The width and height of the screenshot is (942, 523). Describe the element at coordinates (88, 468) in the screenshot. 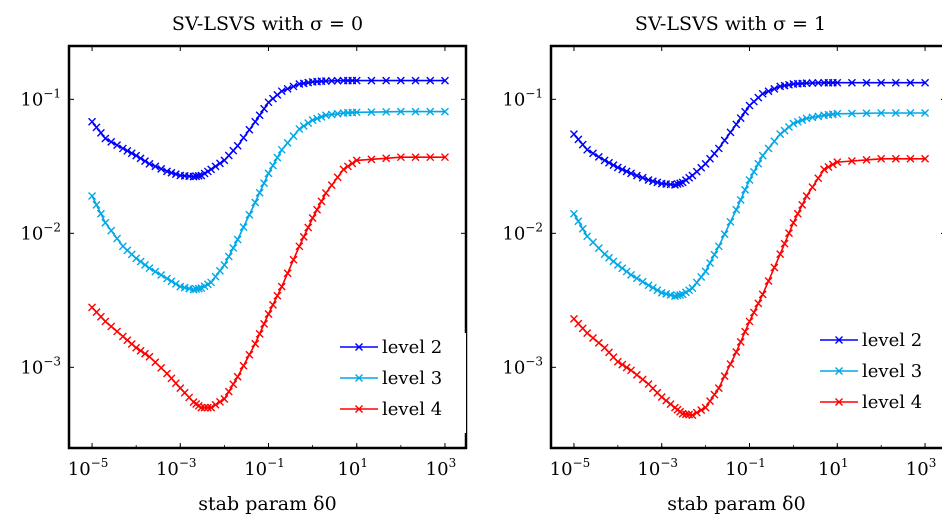

I see `x-tick-label: 10⁻⁵` at that location.